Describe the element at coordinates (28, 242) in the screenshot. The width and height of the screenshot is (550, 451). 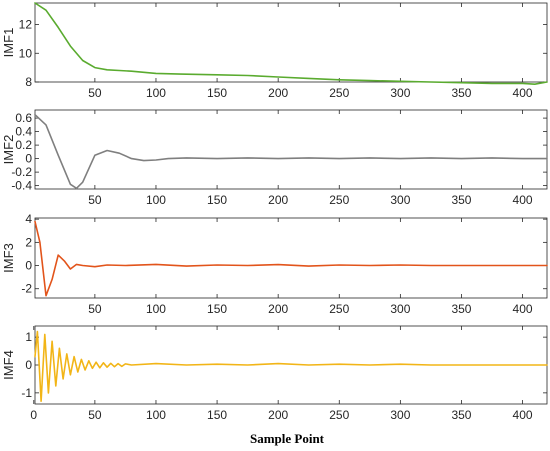
I see `y-tick-label: 2` at that location.